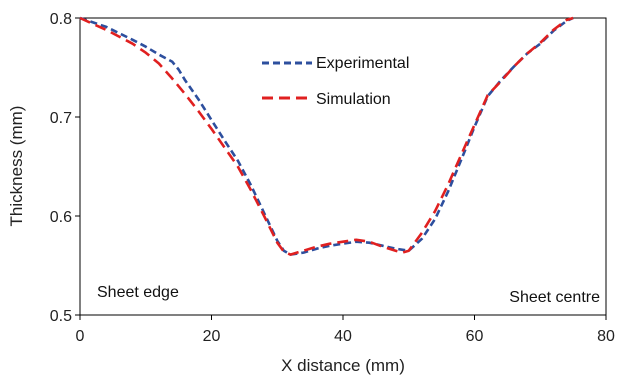  What do you see at coordinates (61, 217) in the screenshot?
I see `y-tick-label: 0.6` at bounding box center [61, 217].